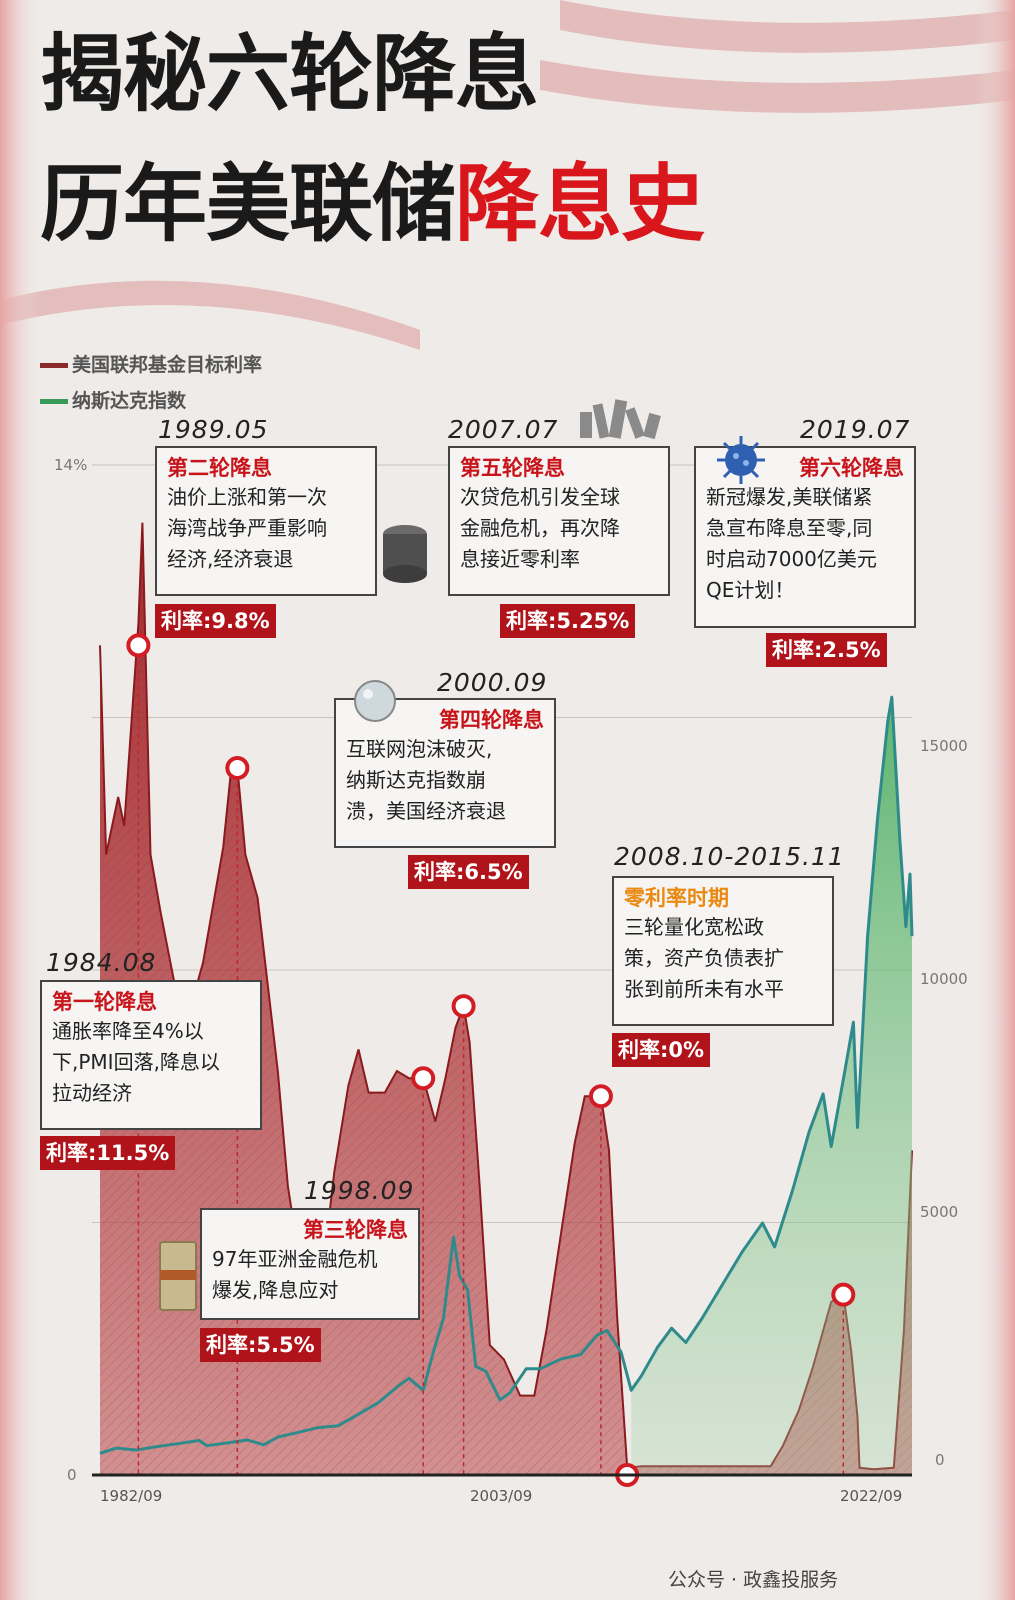  What do you see at coordinates (54, 365) in the screenshot?
I see `legend-swatch-red` at bounding box center [54, 365].